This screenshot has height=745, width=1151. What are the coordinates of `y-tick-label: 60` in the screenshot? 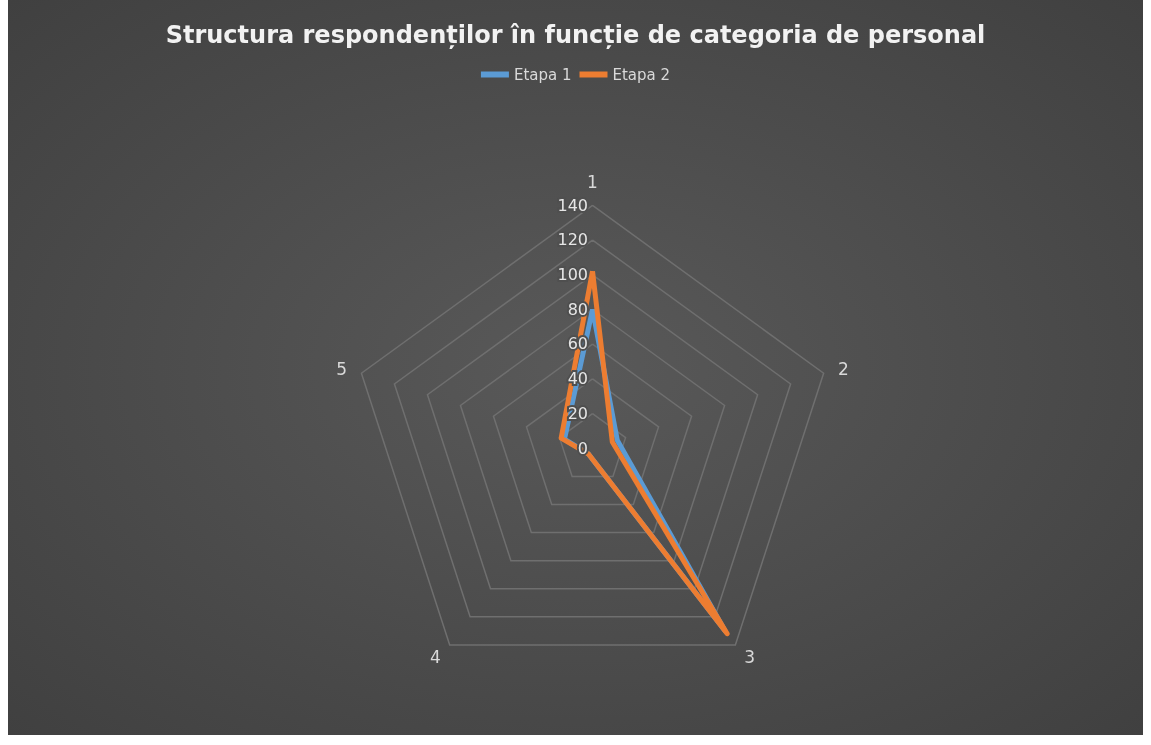 It's located at (577, 344).